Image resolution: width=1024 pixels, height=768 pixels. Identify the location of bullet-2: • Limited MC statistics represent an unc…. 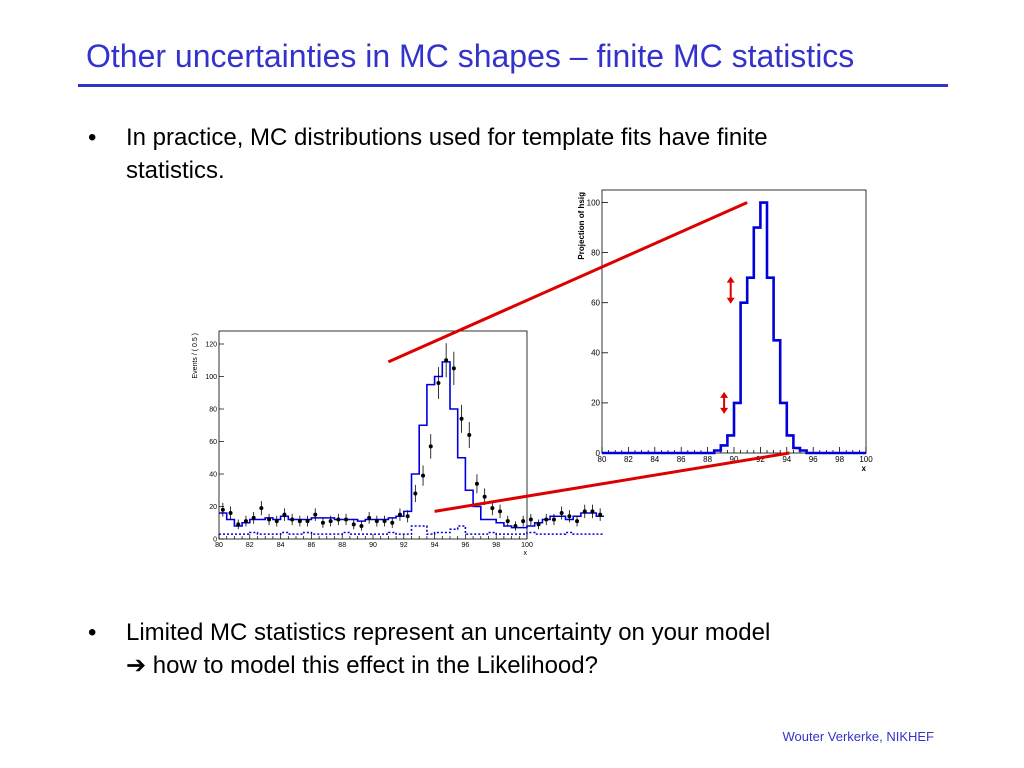
(518, 651).